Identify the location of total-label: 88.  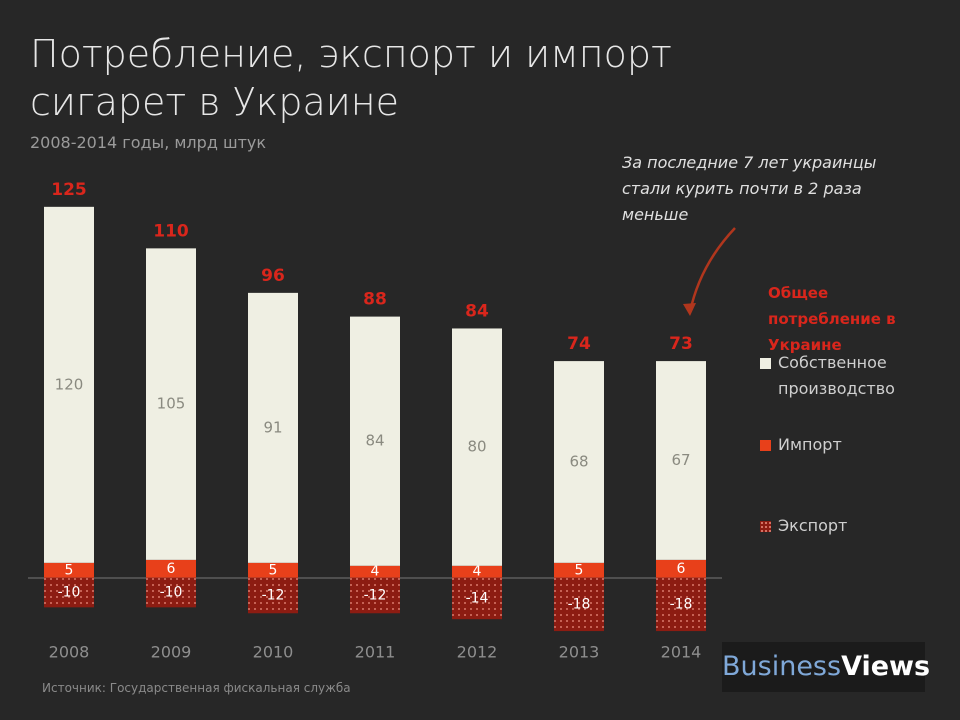
(375, 300).